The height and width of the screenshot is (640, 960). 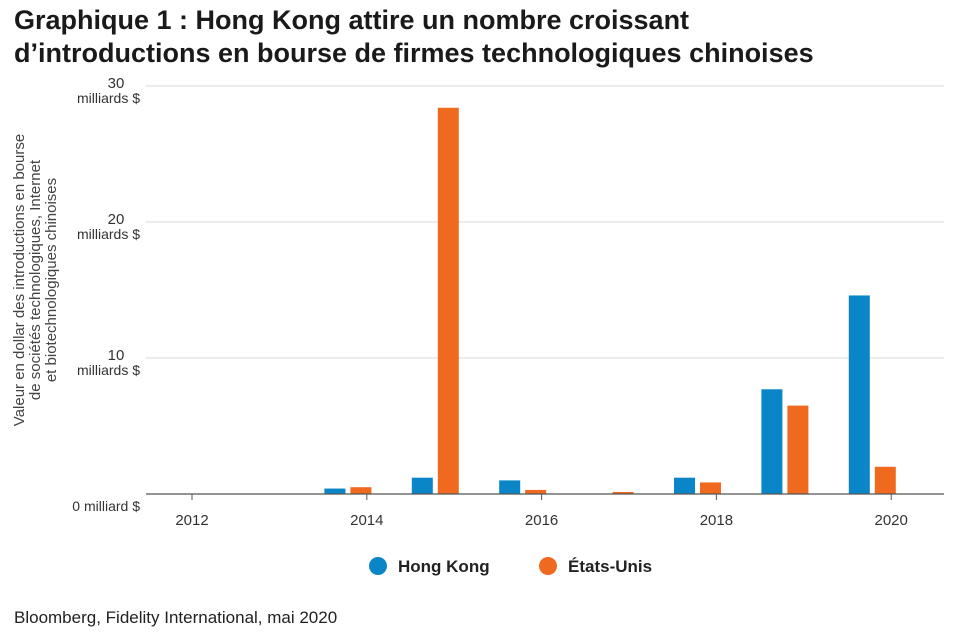 What do you see at coordinates (191, 520) in the screenshot?
I see `x-tick-label-2012: 2012` at bounding box center [191, 520].